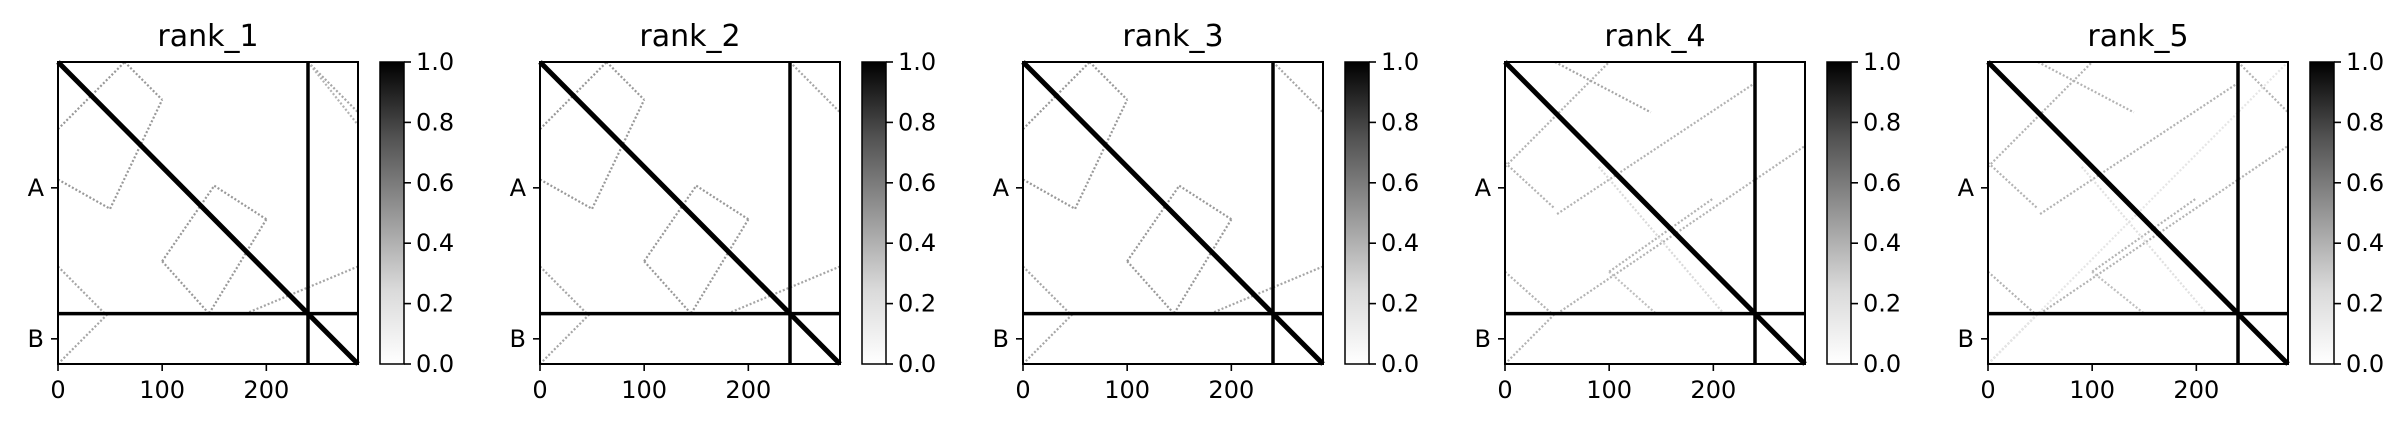  Describe the element at coordinates (689, 36) in the screenshot. I see `panel-title: rank_2` at that location.